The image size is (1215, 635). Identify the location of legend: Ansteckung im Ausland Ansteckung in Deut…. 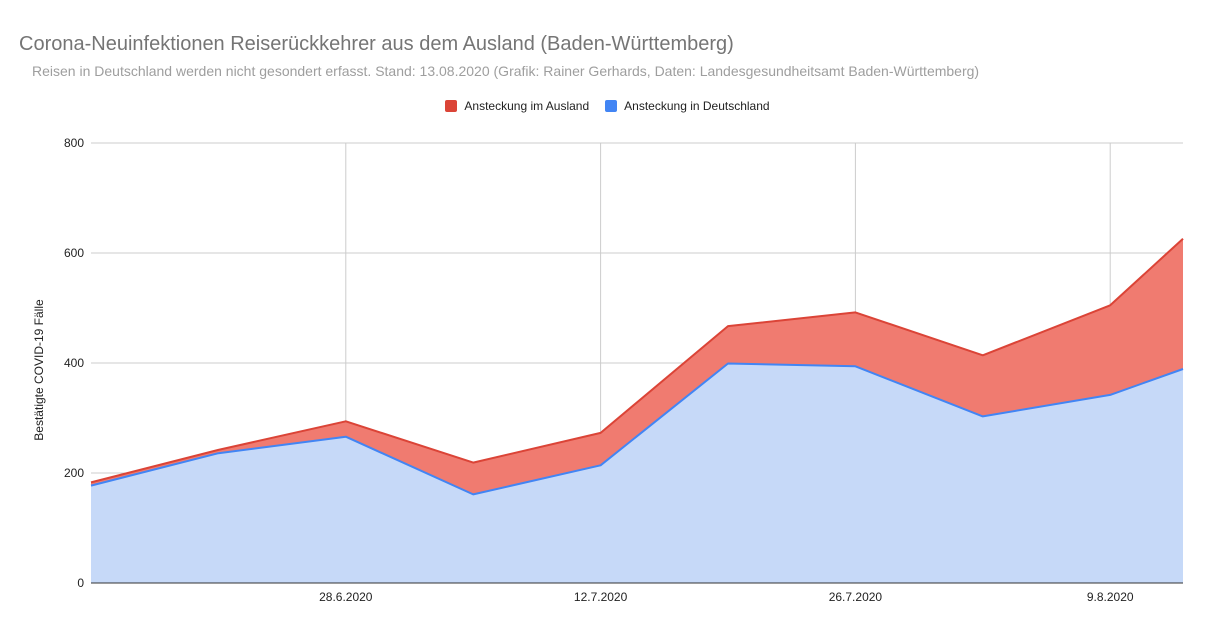
(607, 106).